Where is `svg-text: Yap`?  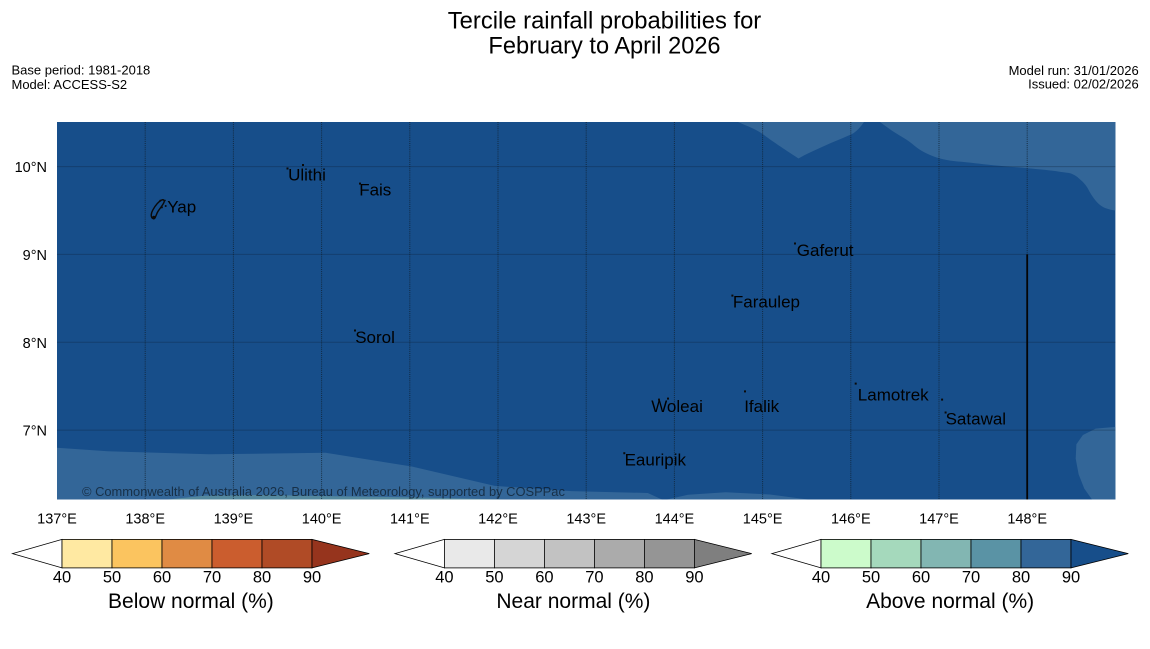 svg-text: Yap is located at coordinates (181, 206).